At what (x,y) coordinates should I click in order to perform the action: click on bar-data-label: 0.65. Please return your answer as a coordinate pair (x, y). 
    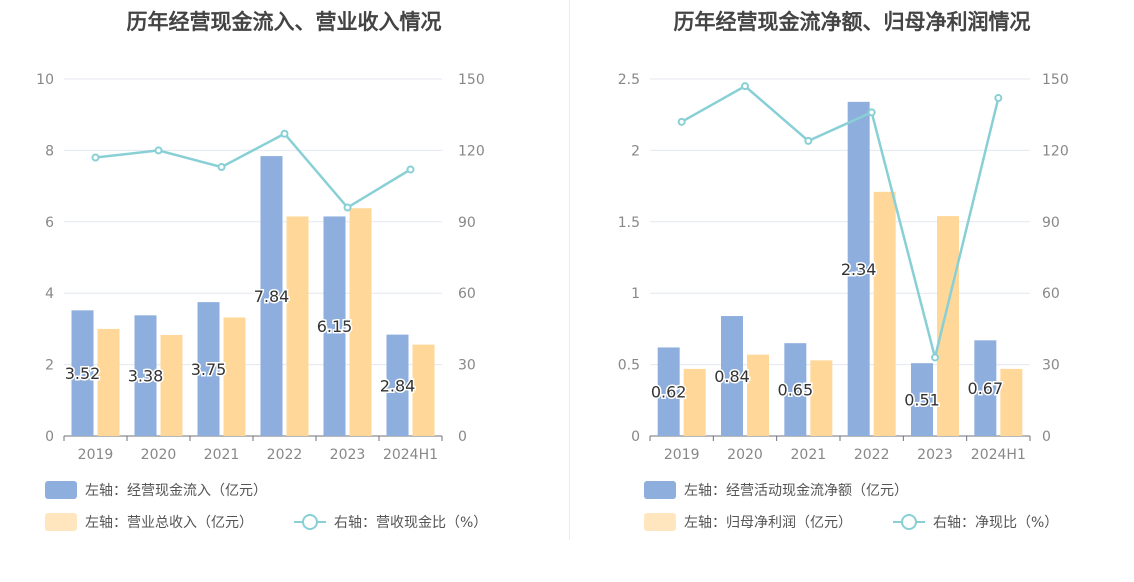
    Looking at the image, I should click on (796, 390).